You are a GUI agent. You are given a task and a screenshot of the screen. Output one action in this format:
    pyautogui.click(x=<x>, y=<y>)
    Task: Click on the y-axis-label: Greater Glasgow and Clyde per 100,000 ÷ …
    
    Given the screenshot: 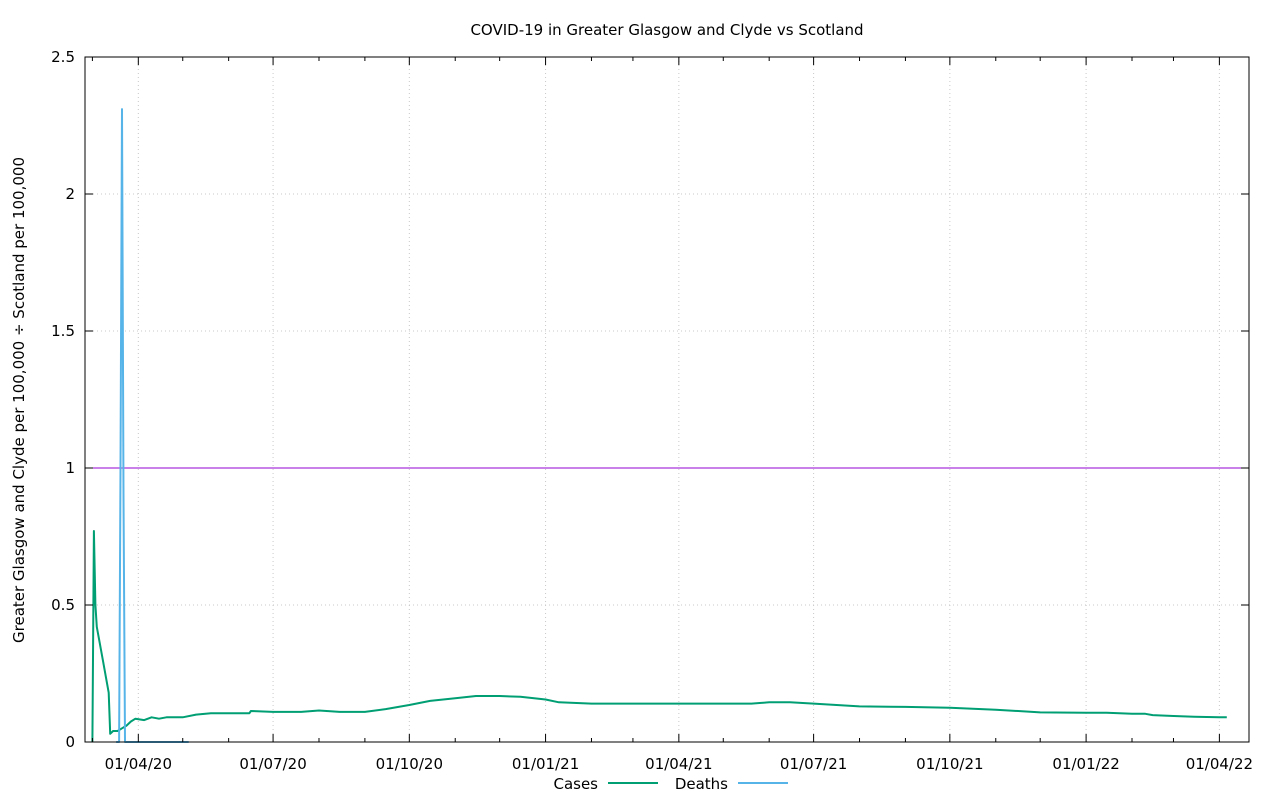 What is the action you would take?
    pyautogui.click(x=19, y=400)
    